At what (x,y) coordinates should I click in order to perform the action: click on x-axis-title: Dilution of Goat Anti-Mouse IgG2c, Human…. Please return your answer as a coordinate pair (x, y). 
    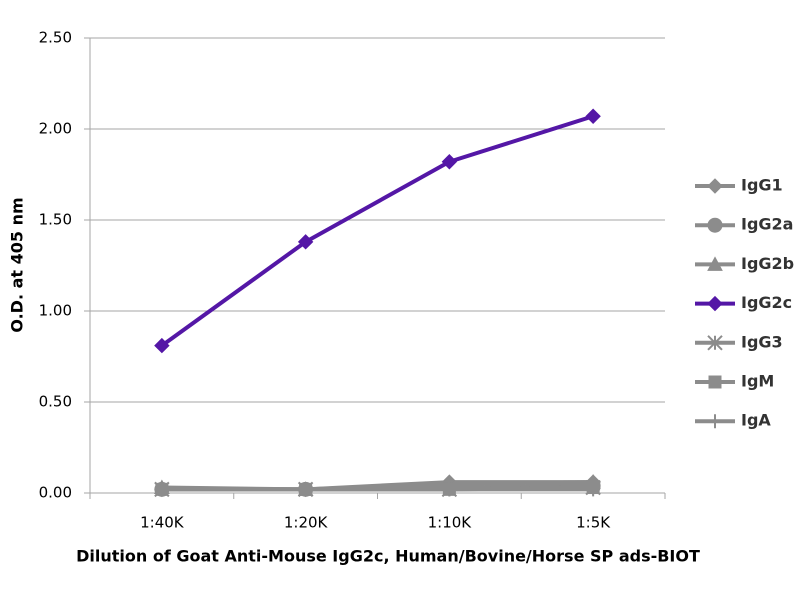
    Looking at the image, I should click on (388, 556).